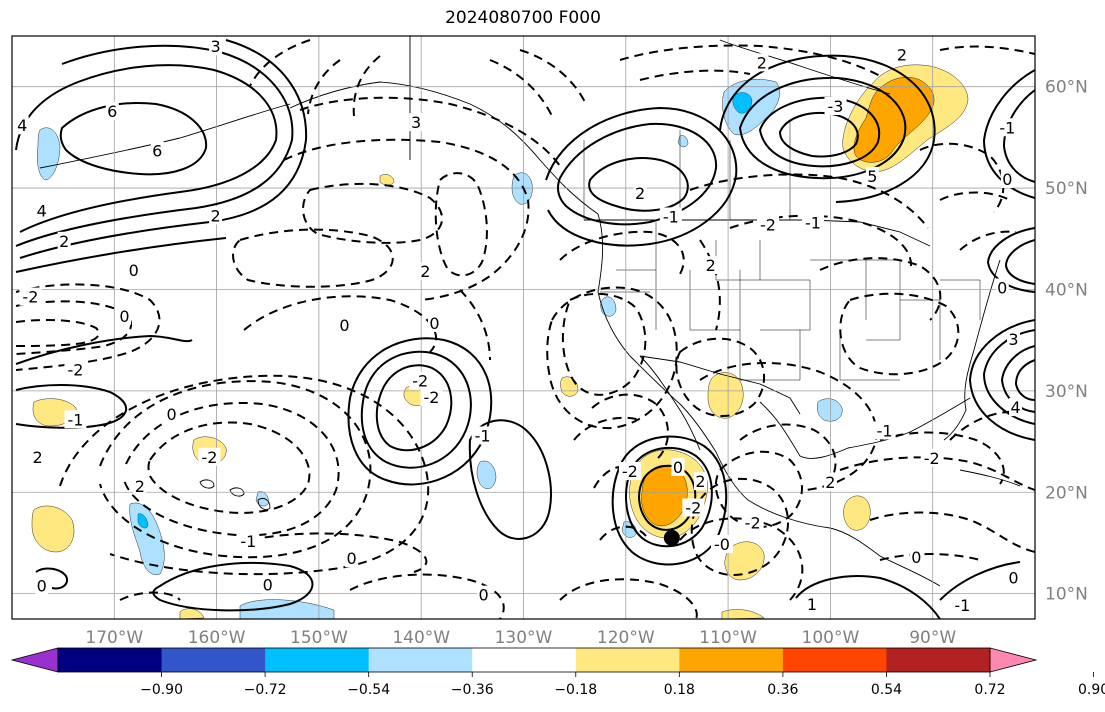 This screenshot has width=1105, height=712. What do you see at coordinates (161, 690) in the screenshot?
I see `colorbar-tick-label: −0.90` at bounding box center [161, 690].